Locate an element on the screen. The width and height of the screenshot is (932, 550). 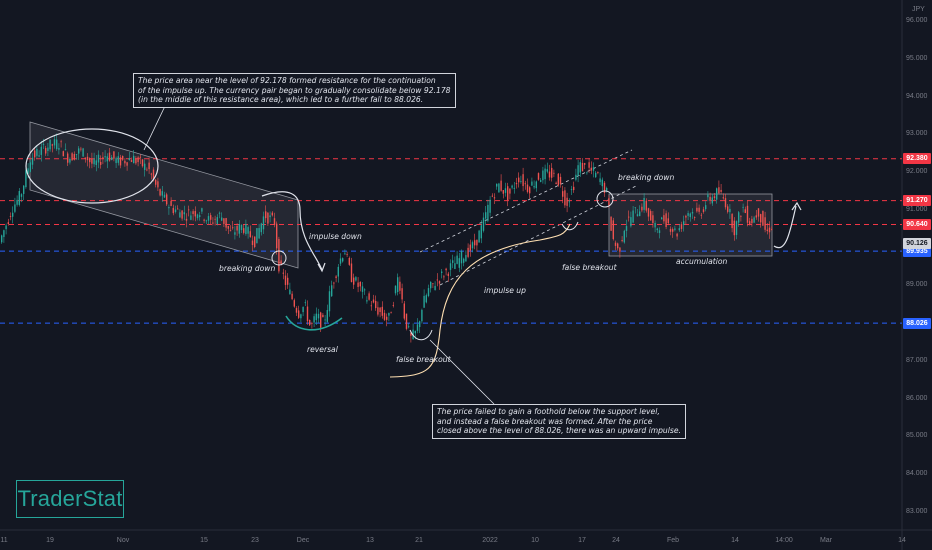
impulse-down-arrowhead is located at coordinates (321, 267).